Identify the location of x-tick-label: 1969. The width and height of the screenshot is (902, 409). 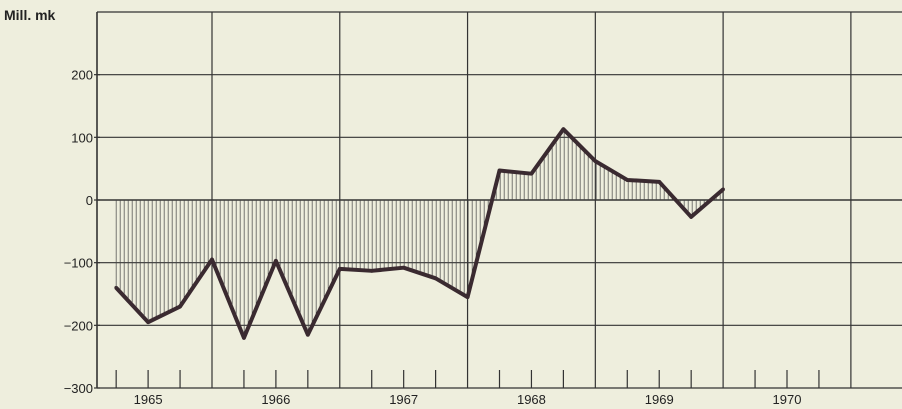
(659, 399).